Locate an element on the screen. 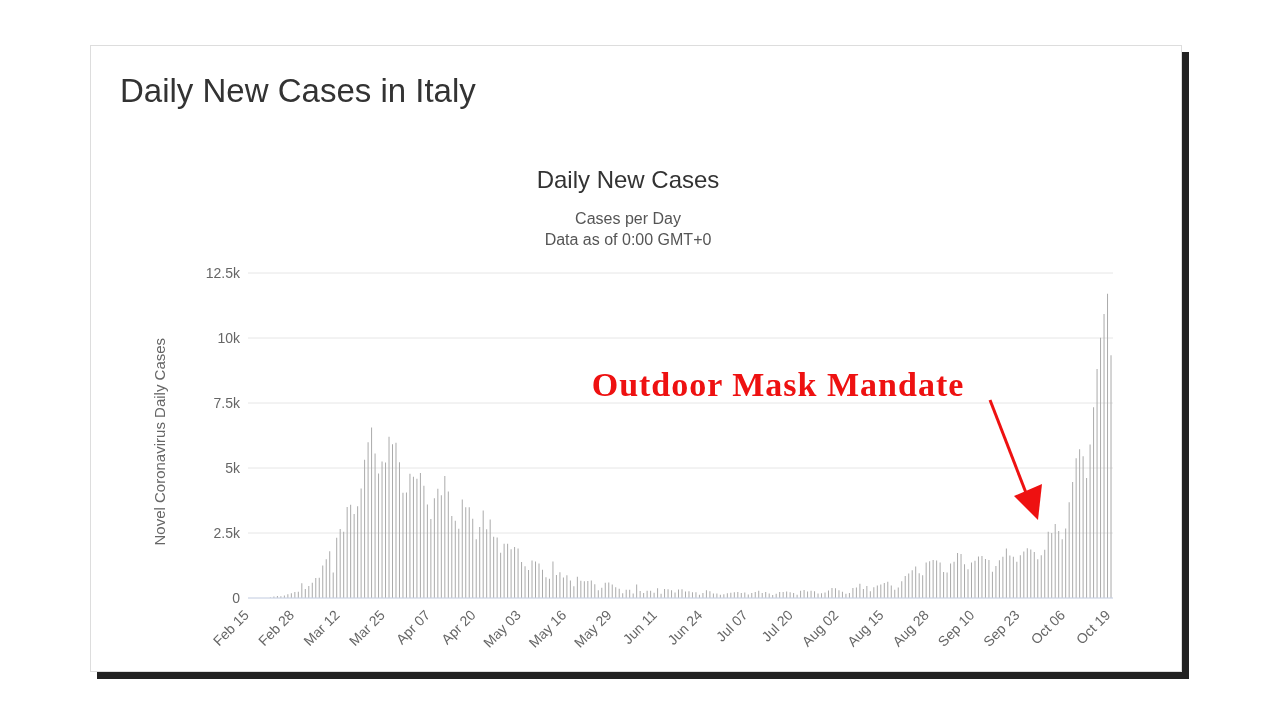  x-tick-label: Mar 25 is located at coordinates (367, 627).